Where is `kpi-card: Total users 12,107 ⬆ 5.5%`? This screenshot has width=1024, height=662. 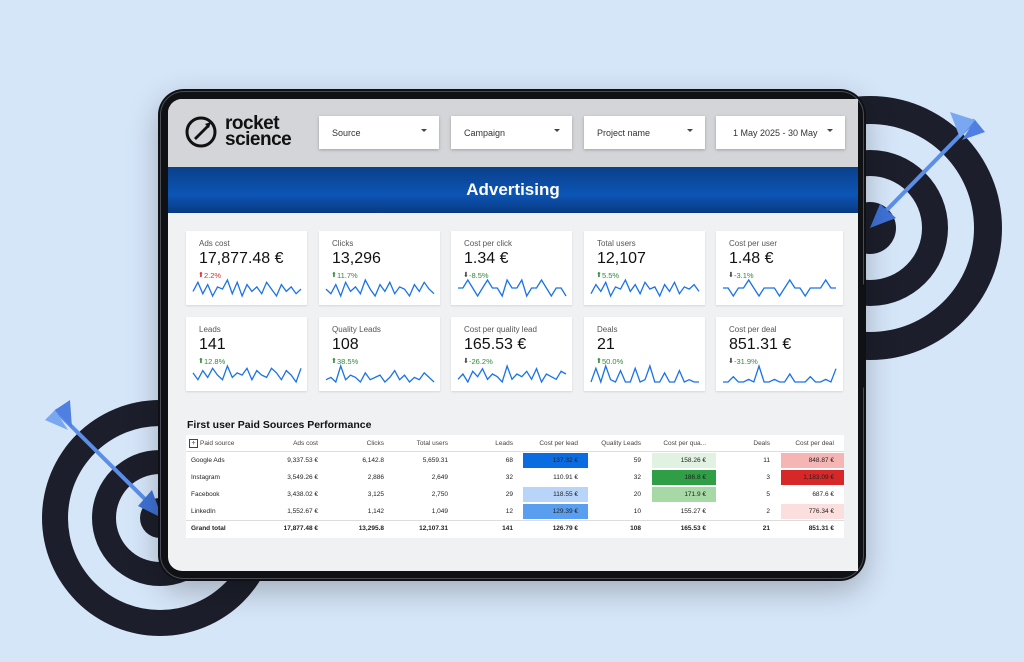
kpi-card: Total users 12,107 ⬆ 5.5% is located at coordinates (644, 268).